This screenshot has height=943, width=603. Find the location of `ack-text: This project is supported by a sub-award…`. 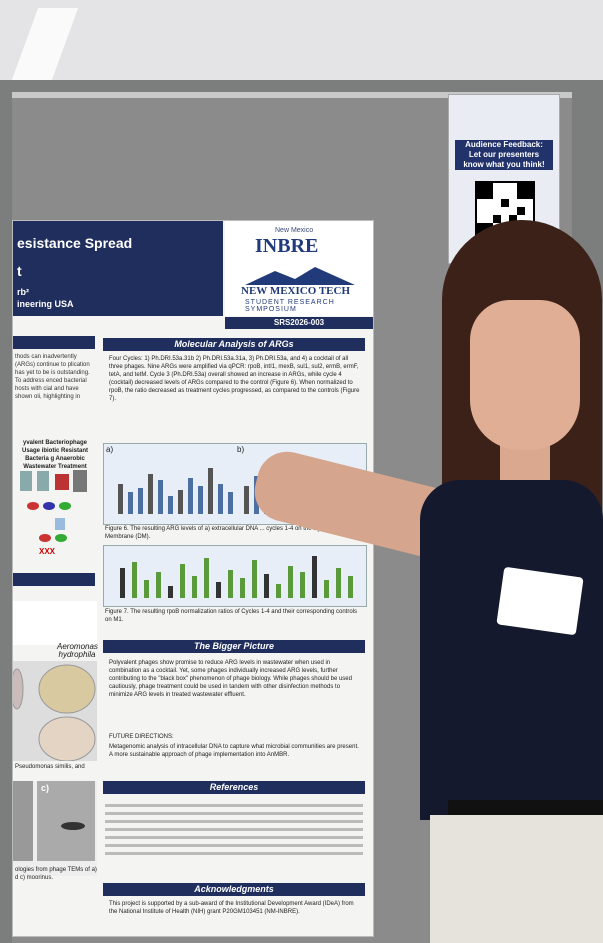

ack-text: This project is supported by a sub-award… is located at coordinates (231, 908).